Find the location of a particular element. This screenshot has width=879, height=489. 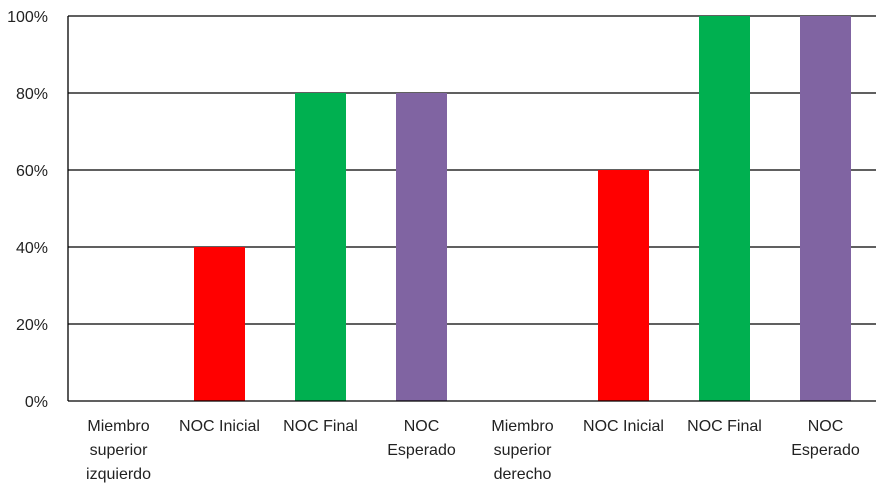

category-label: Miembro superior izquierdo is located at coordinates (118, 450).